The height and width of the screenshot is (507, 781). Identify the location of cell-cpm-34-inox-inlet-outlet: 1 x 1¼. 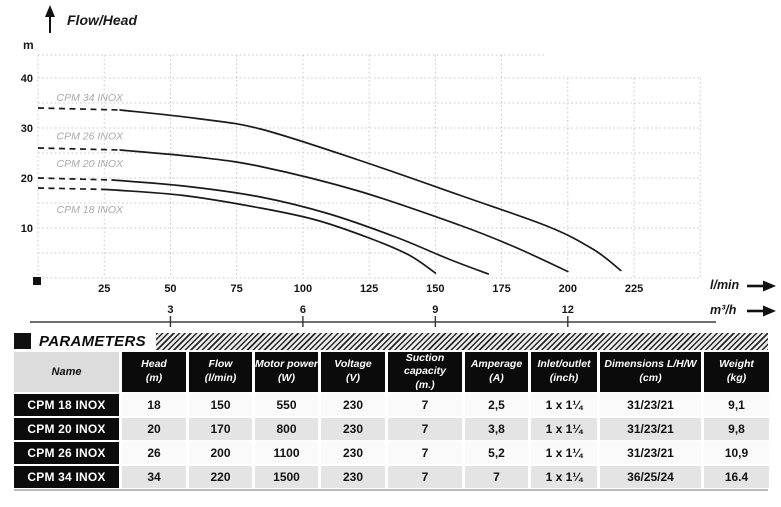
(564, 477).